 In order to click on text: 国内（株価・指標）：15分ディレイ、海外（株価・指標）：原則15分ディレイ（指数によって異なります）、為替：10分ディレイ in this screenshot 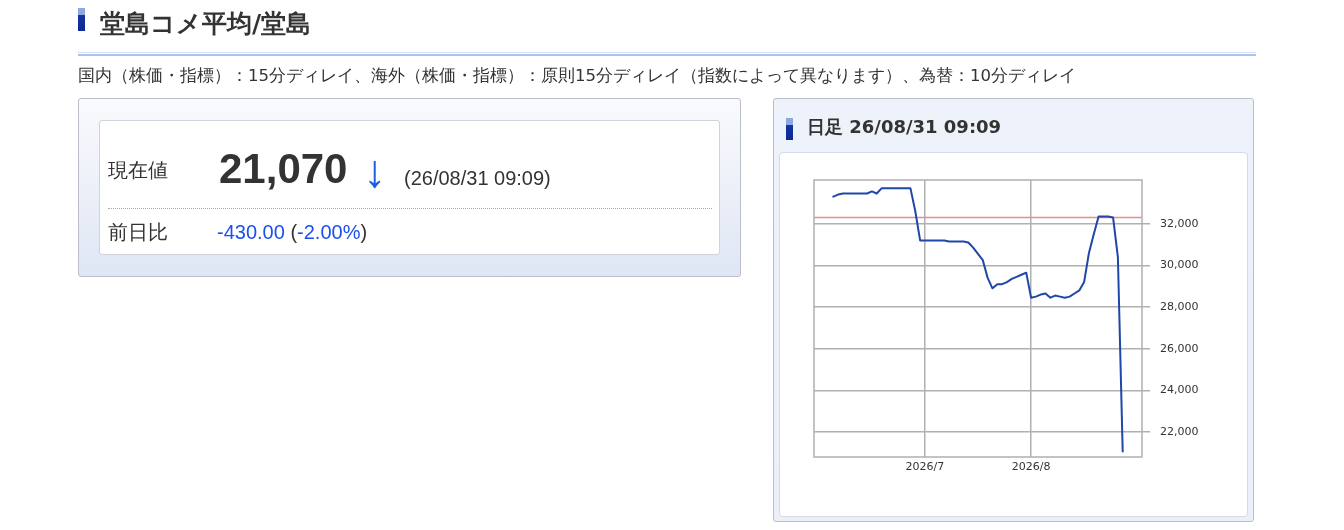, I will do `click(577, 76)`.